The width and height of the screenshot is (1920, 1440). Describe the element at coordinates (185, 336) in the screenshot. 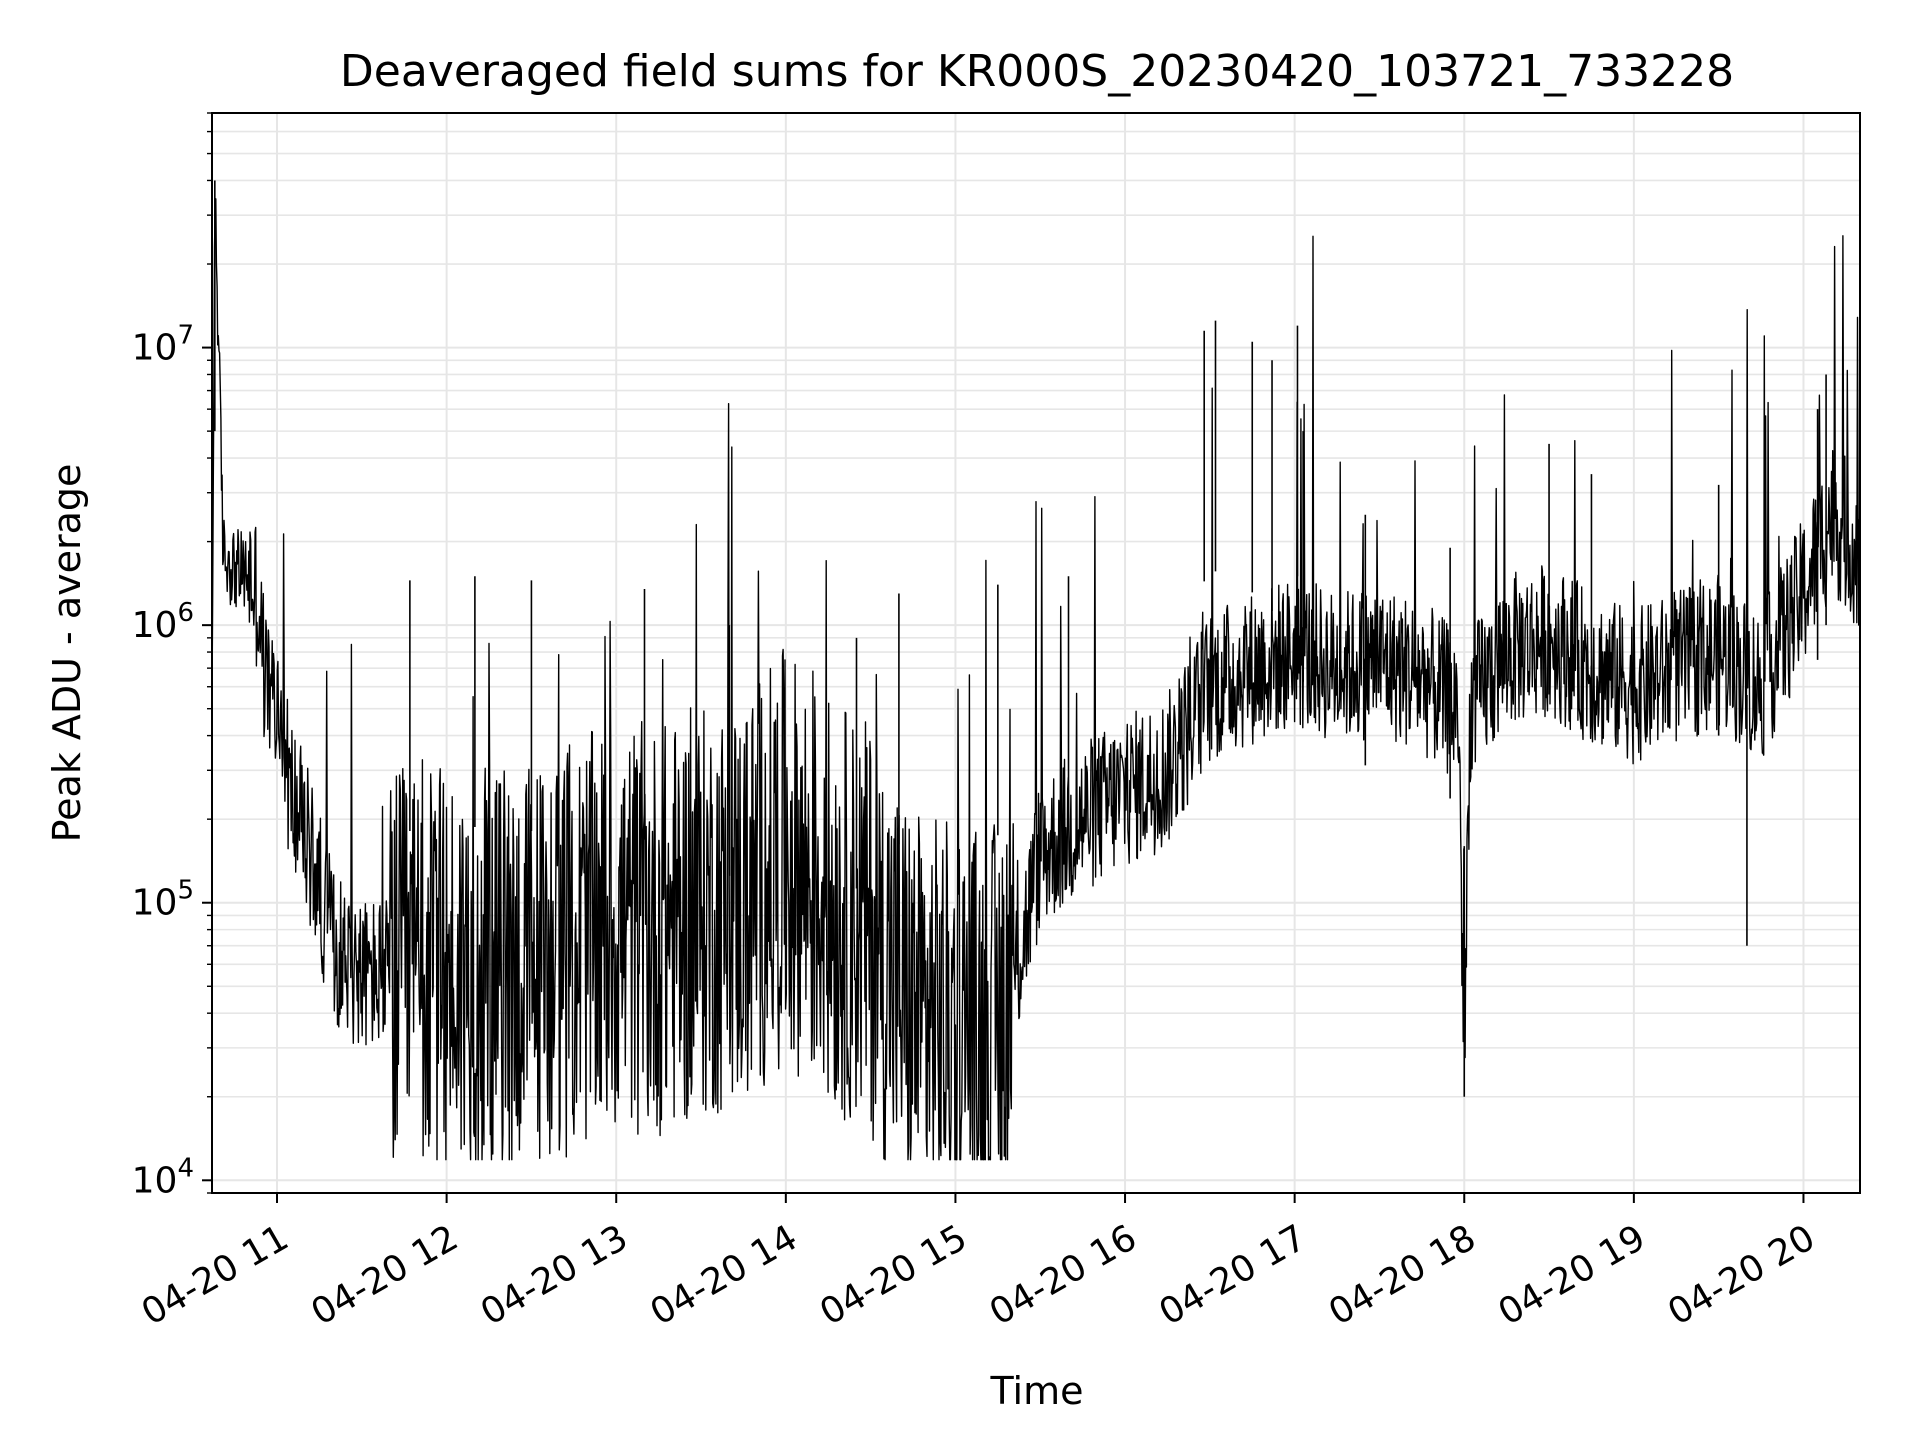

I see `y-tick-label-exponent: 7` at that location.